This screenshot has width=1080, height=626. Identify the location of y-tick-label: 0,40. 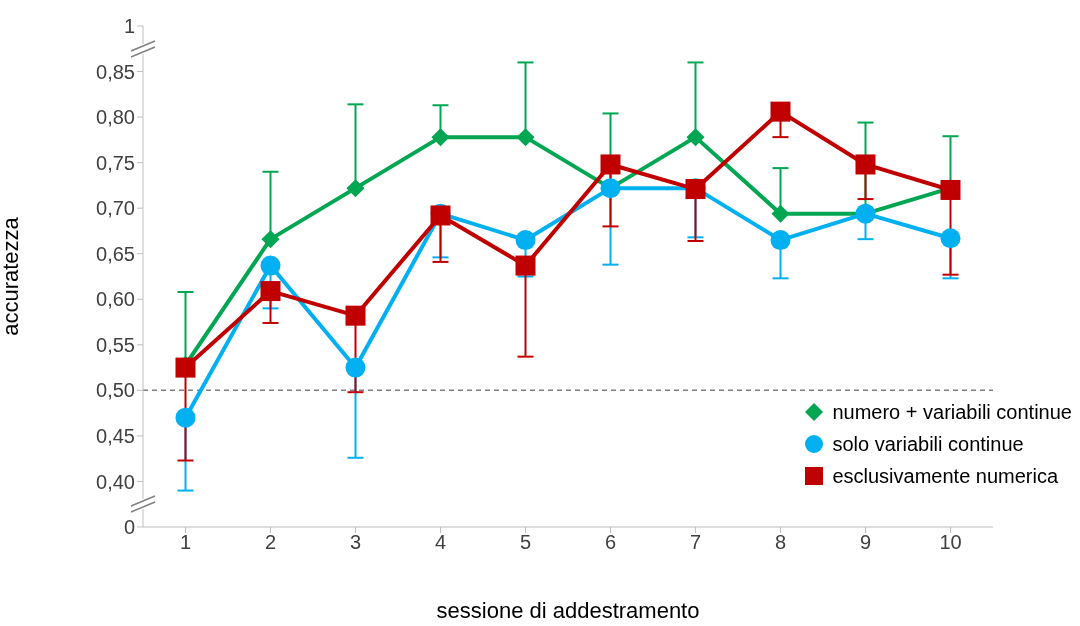
(115, 481).